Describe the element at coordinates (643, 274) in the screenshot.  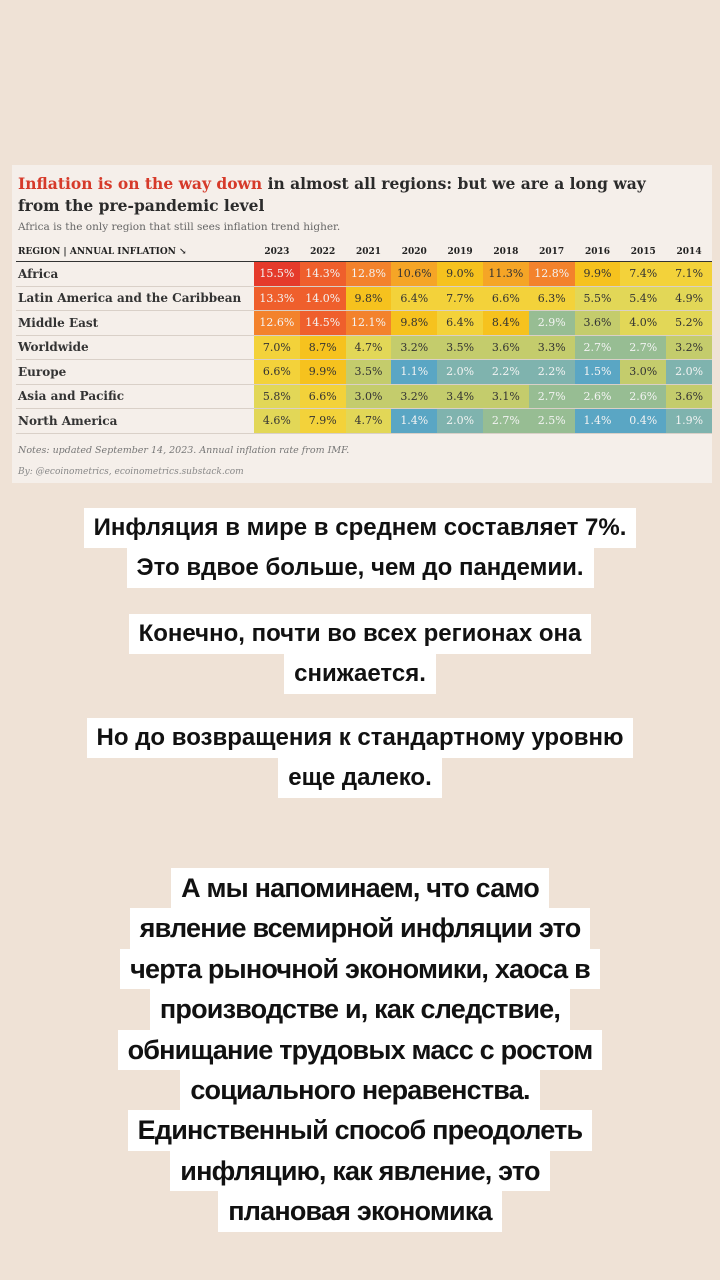
I see `value-cell: 7.4%` at that location.